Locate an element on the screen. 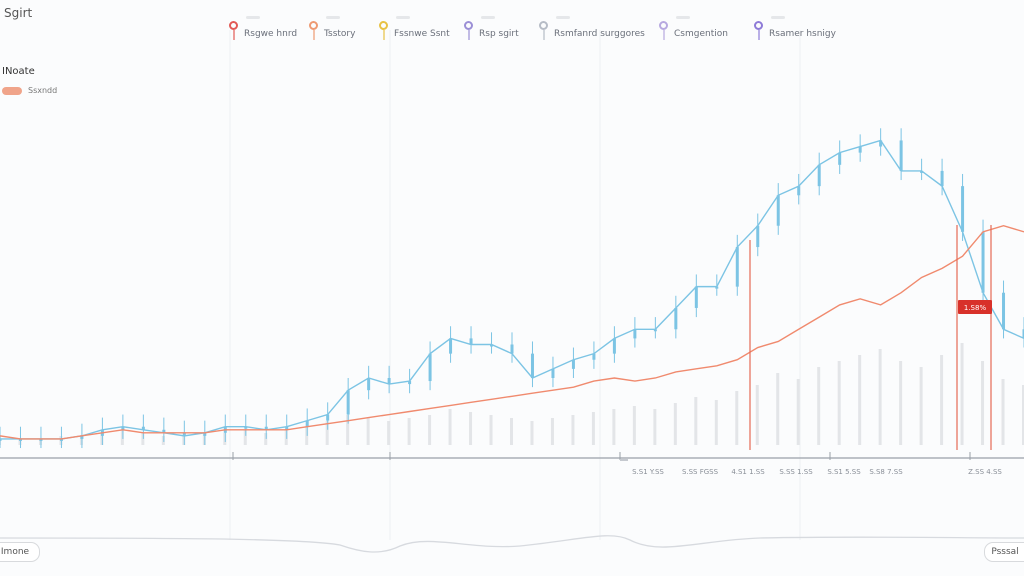 The width and height of the screenshot is (1024, 576). series-key: Ssxndd is located at coordinates (29, 90).